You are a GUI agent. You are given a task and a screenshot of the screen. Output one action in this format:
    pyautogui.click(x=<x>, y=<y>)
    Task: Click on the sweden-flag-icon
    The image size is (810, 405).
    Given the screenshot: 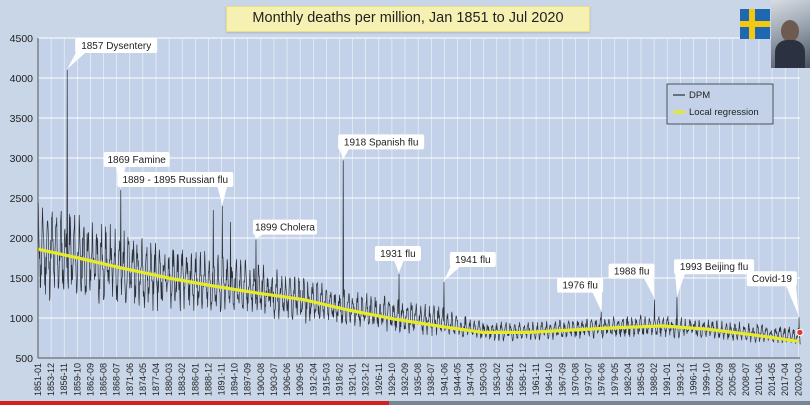 What is the action you would take?
    pyautogui.click(x=755, y=24)
    